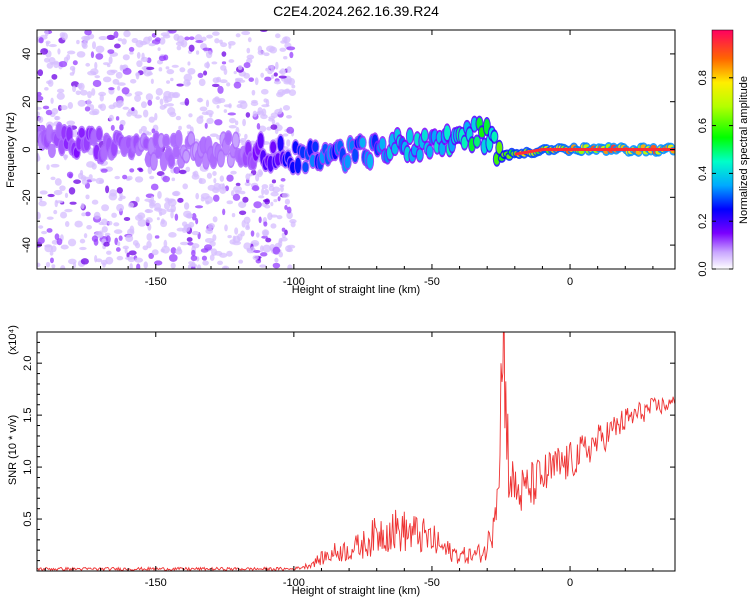  What do you see at coordinates (570, 583) in the screenshot?
I see `snr-xtick-label: 0` at bounding box center [570, 583].